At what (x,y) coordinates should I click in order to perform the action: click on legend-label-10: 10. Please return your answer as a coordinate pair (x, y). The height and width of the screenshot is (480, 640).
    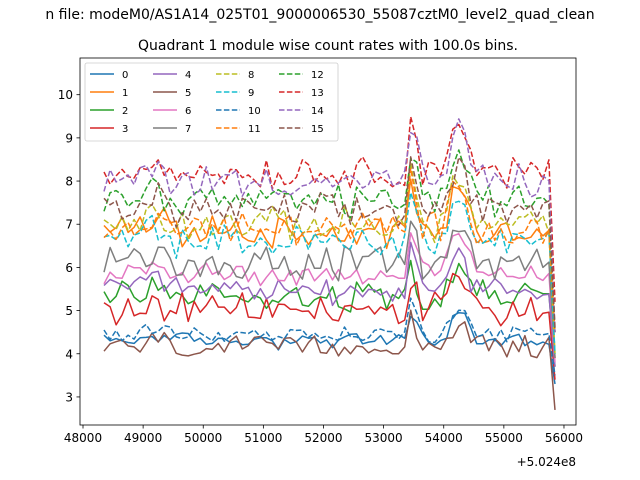
    Looking at the image, I should click on (254, 111).